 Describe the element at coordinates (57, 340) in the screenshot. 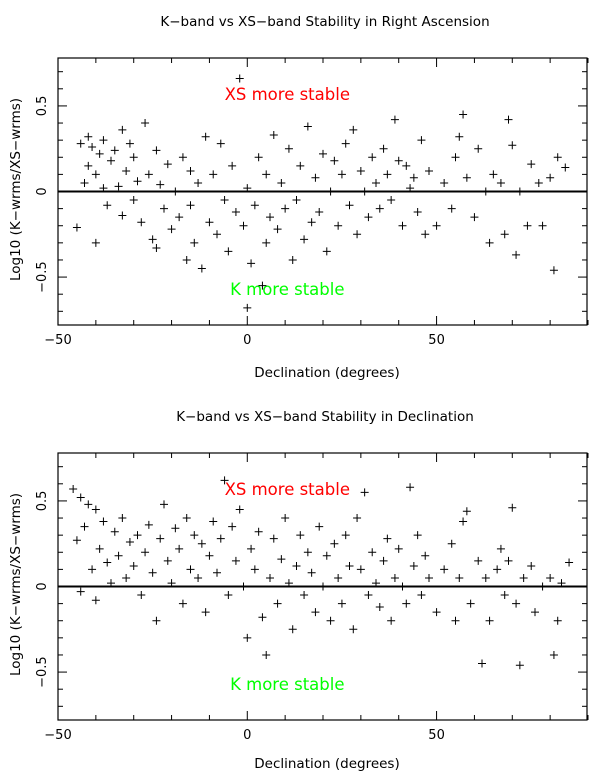

I see `x-tick-label: −50` at that location.